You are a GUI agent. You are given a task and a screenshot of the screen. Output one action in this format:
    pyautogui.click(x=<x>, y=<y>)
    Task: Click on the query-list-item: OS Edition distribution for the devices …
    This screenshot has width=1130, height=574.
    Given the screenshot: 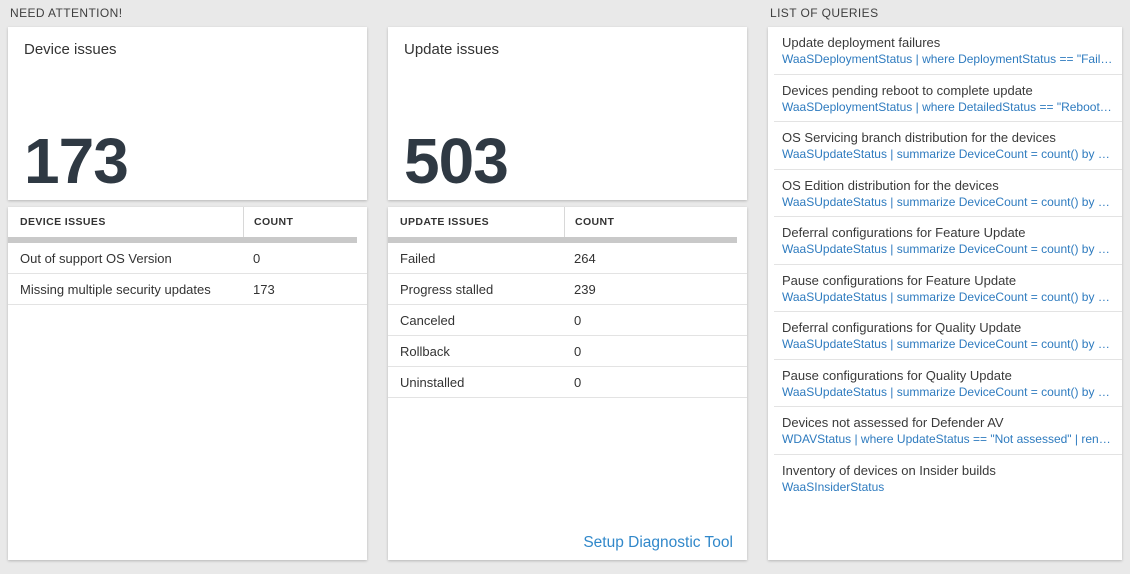 What is the action you would take?
    pyautogui.click(x=948, y=193)
    